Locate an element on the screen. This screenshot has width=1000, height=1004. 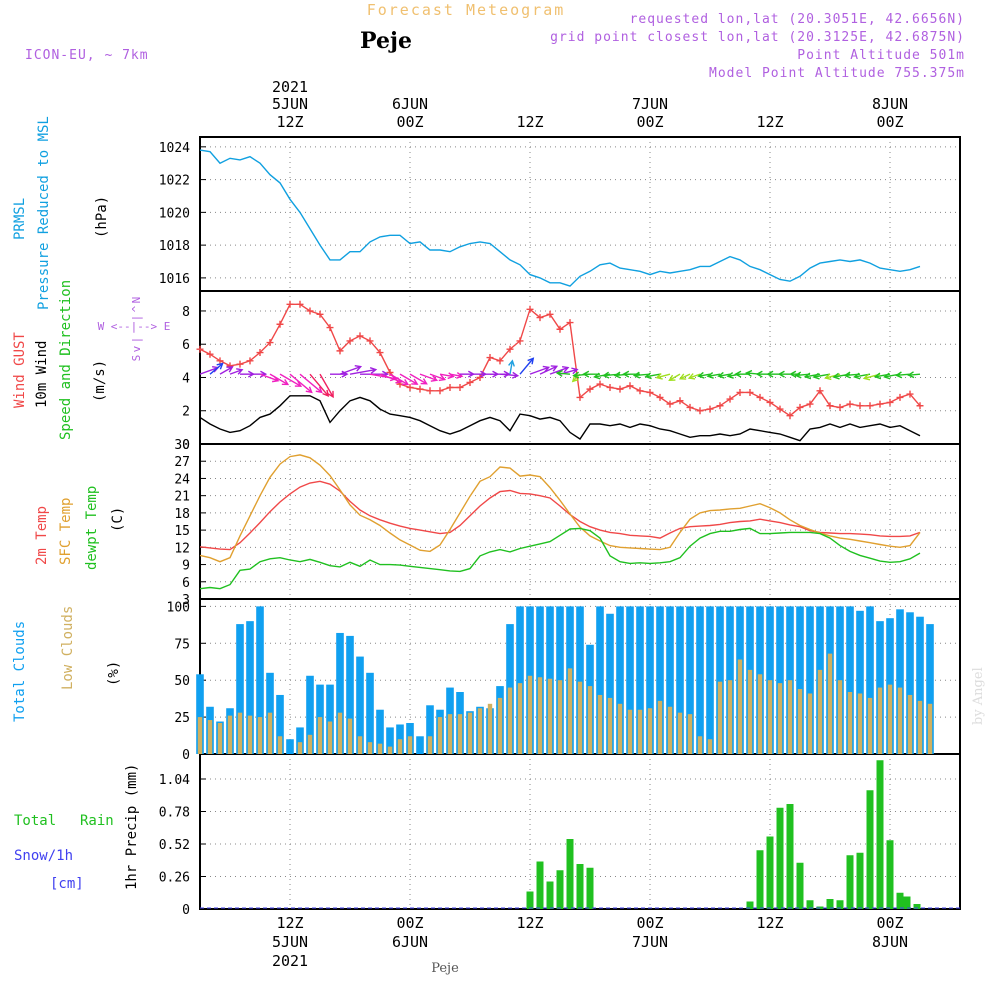
clouds-ytick-label: 75 is located at coordinates (182, 644).